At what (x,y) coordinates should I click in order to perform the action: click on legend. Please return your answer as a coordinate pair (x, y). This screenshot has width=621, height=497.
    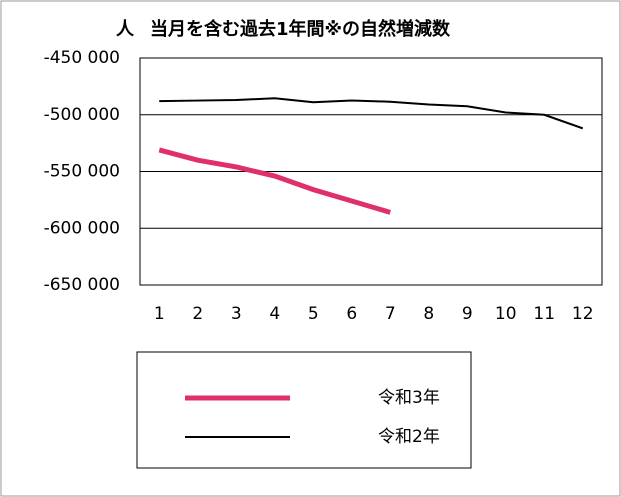
    Looking at the image, I should click on (304, 410).